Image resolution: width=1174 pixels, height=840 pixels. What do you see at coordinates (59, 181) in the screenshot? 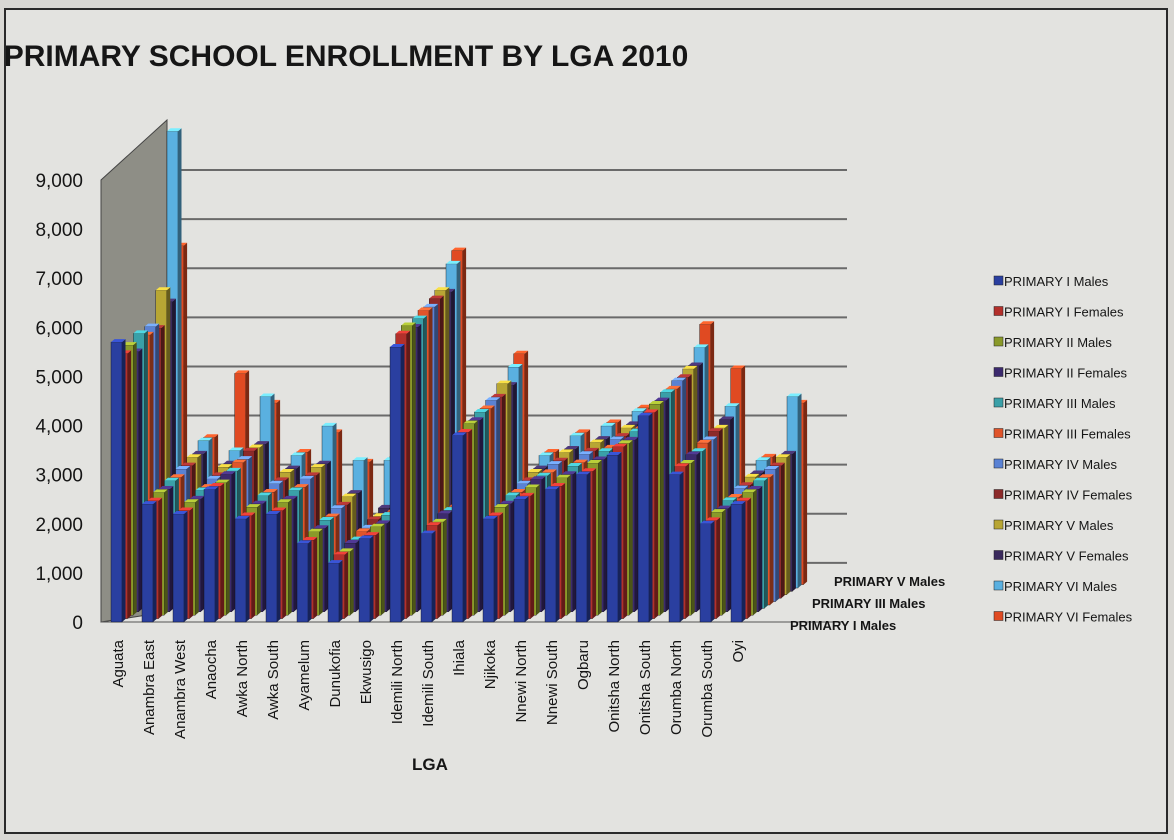
I see `y-tick-label: 9,000` at bounding box center [59, 181].